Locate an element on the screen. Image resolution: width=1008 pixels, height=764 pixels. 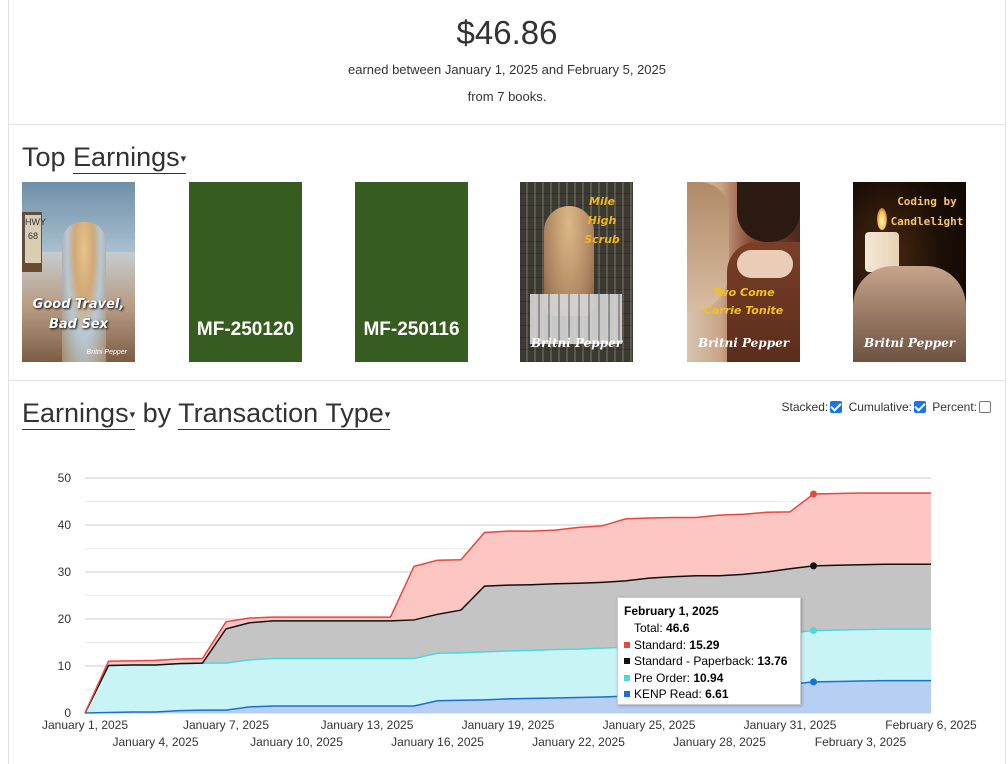
x-tick-label: January 22, 2025 is located at coordinates (578, 742).